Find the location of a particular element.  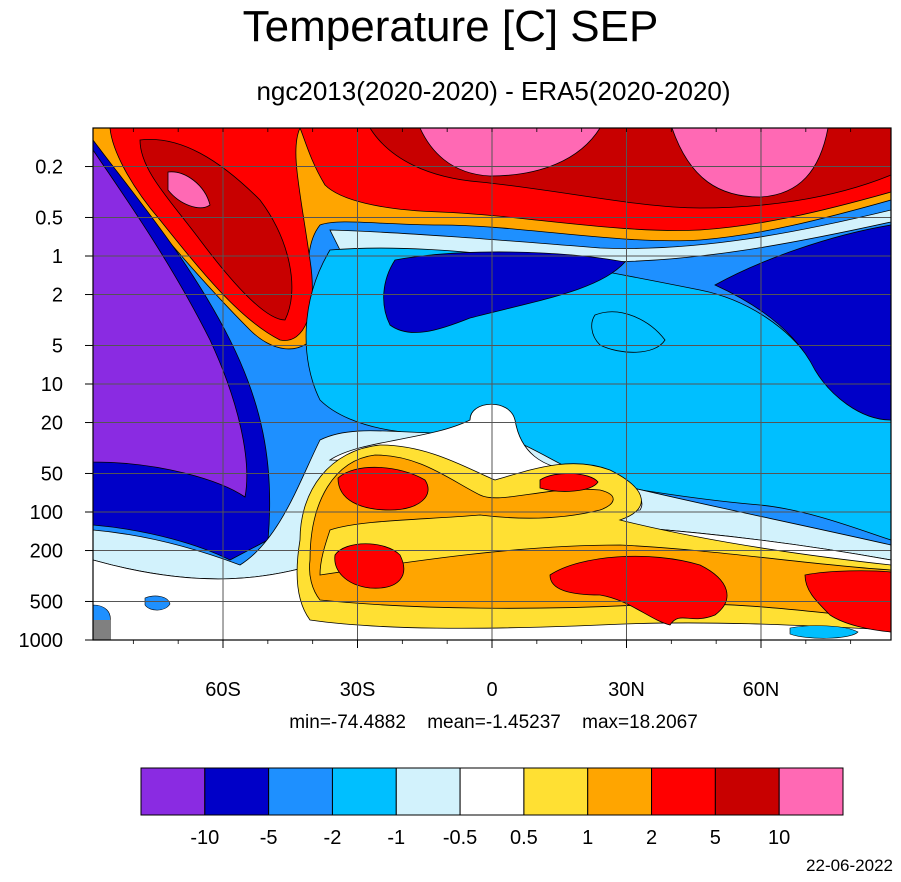

field-dark-blue-right is located at coordinates (802, 322).